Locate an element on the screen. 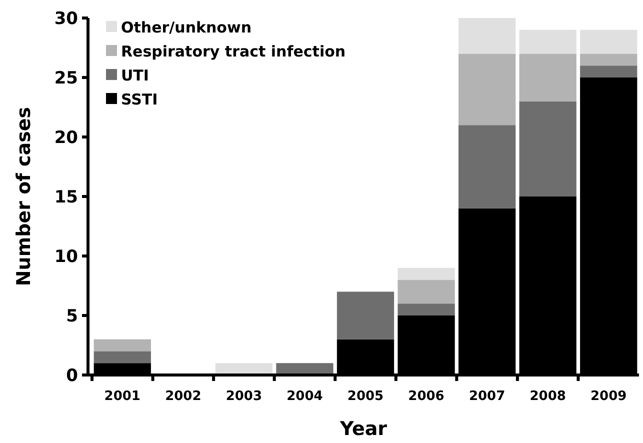  legend-label: UTI is located at coordinates (135, 75).